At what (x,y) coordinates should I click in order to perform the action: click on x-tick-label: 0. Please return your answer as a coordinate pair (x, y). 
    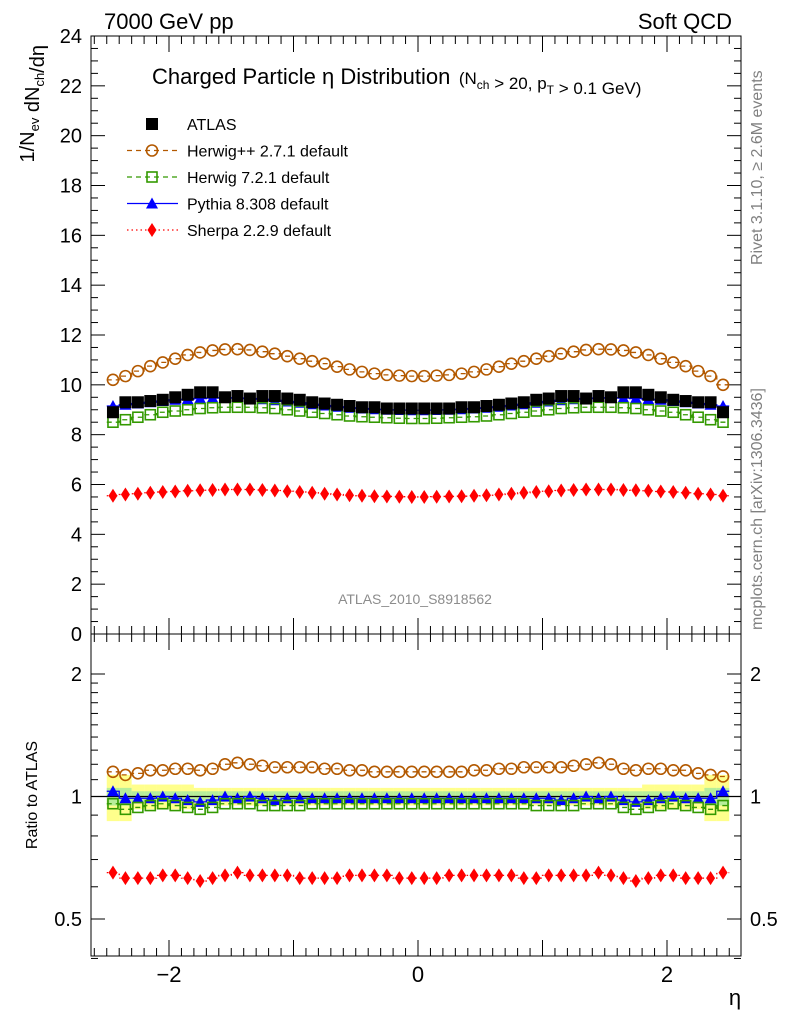
    Looking at the image, I should click on (418, 974).